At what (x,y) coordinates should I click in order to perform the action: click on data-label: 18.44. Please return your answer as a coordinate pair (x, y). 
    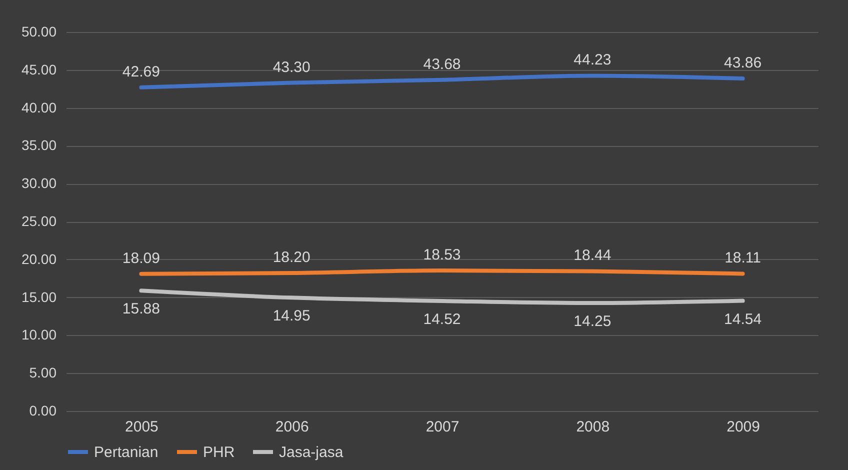
    Looking at the image, I should click on (593, 255).